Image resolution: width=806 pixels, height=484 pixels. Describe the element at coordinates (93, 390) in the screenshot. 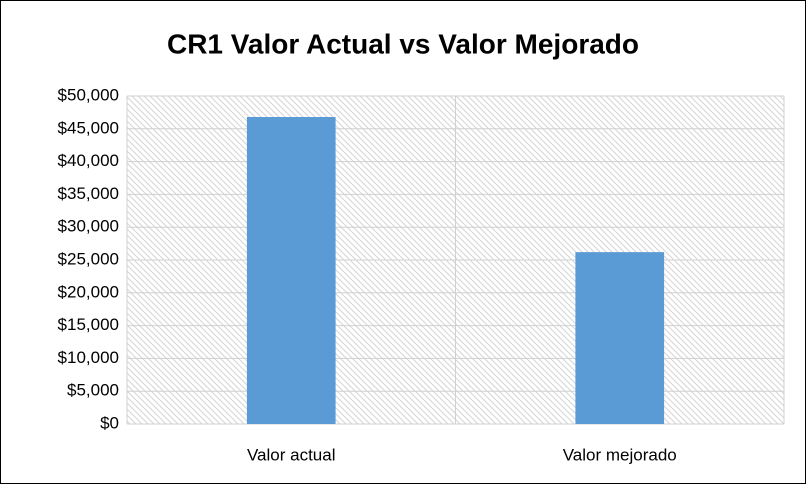

I see `y-tick-label: $5,000` at that location.